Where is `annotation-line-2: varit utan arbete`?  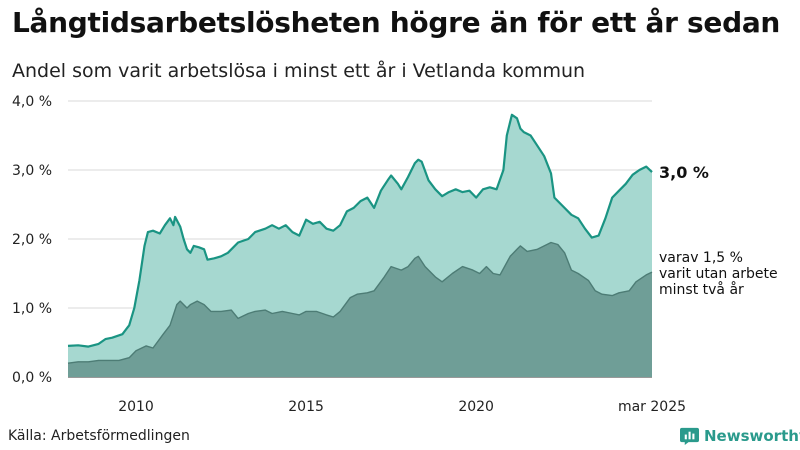
annotation-line-2: varit utan arbete is located at coordinates (718, 274).